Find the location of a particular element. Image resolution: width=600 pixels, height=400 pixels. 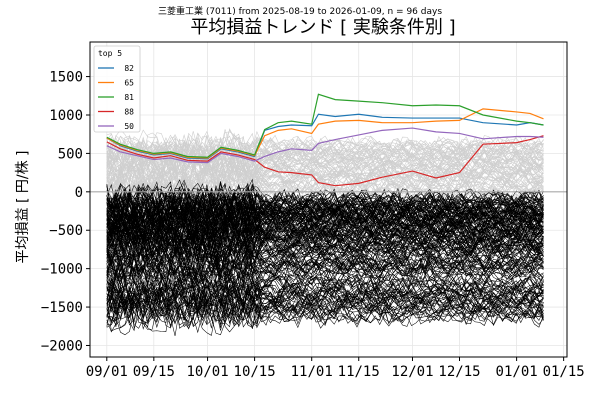

legend-label: 50 is located at coordinates (129, 126).